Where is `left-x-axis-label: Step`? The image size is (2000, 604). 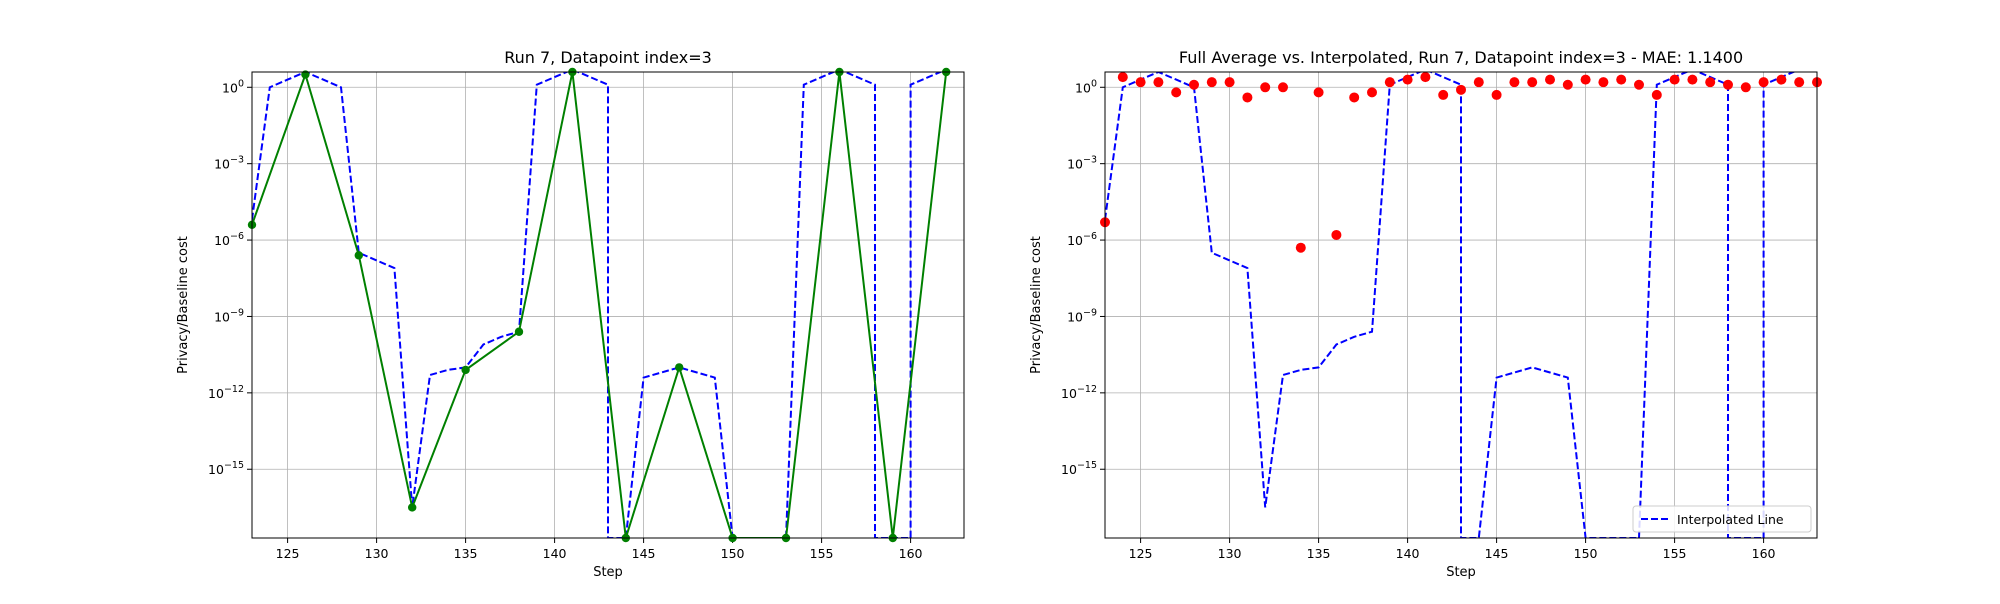 left-x-axis-label: Step is located at coordinates (608, 572).